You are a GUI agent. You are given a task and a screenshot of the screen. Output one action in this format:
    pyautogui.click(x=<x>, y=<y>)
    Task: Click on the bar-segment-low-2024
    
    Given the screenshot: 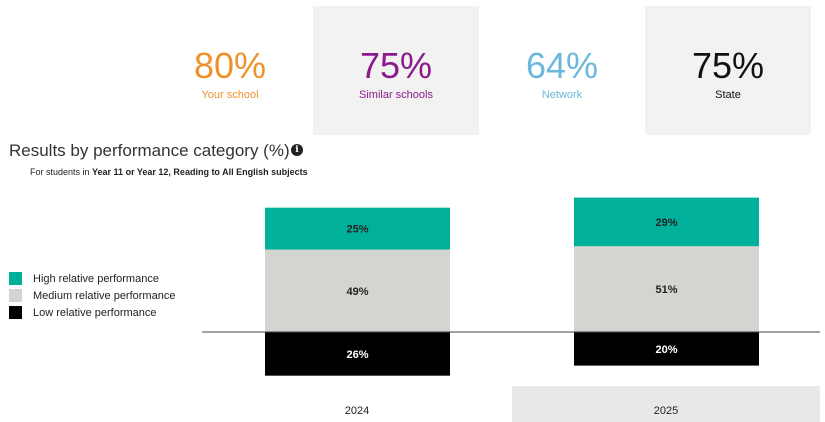 What is the action you would take?
    pyautogui.click(x=357, y=354)
    